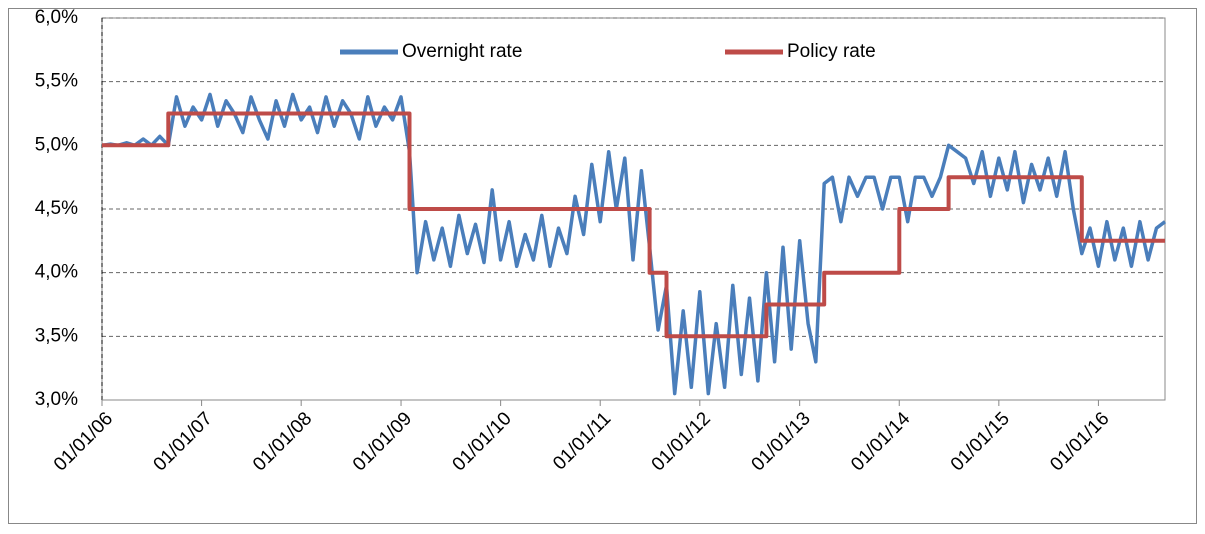 This screenshot has height=534, width=1205. Describe the element at coordinates (56, 81) in the screenshot. I see `y-tick-label: 5,5%` at that location.